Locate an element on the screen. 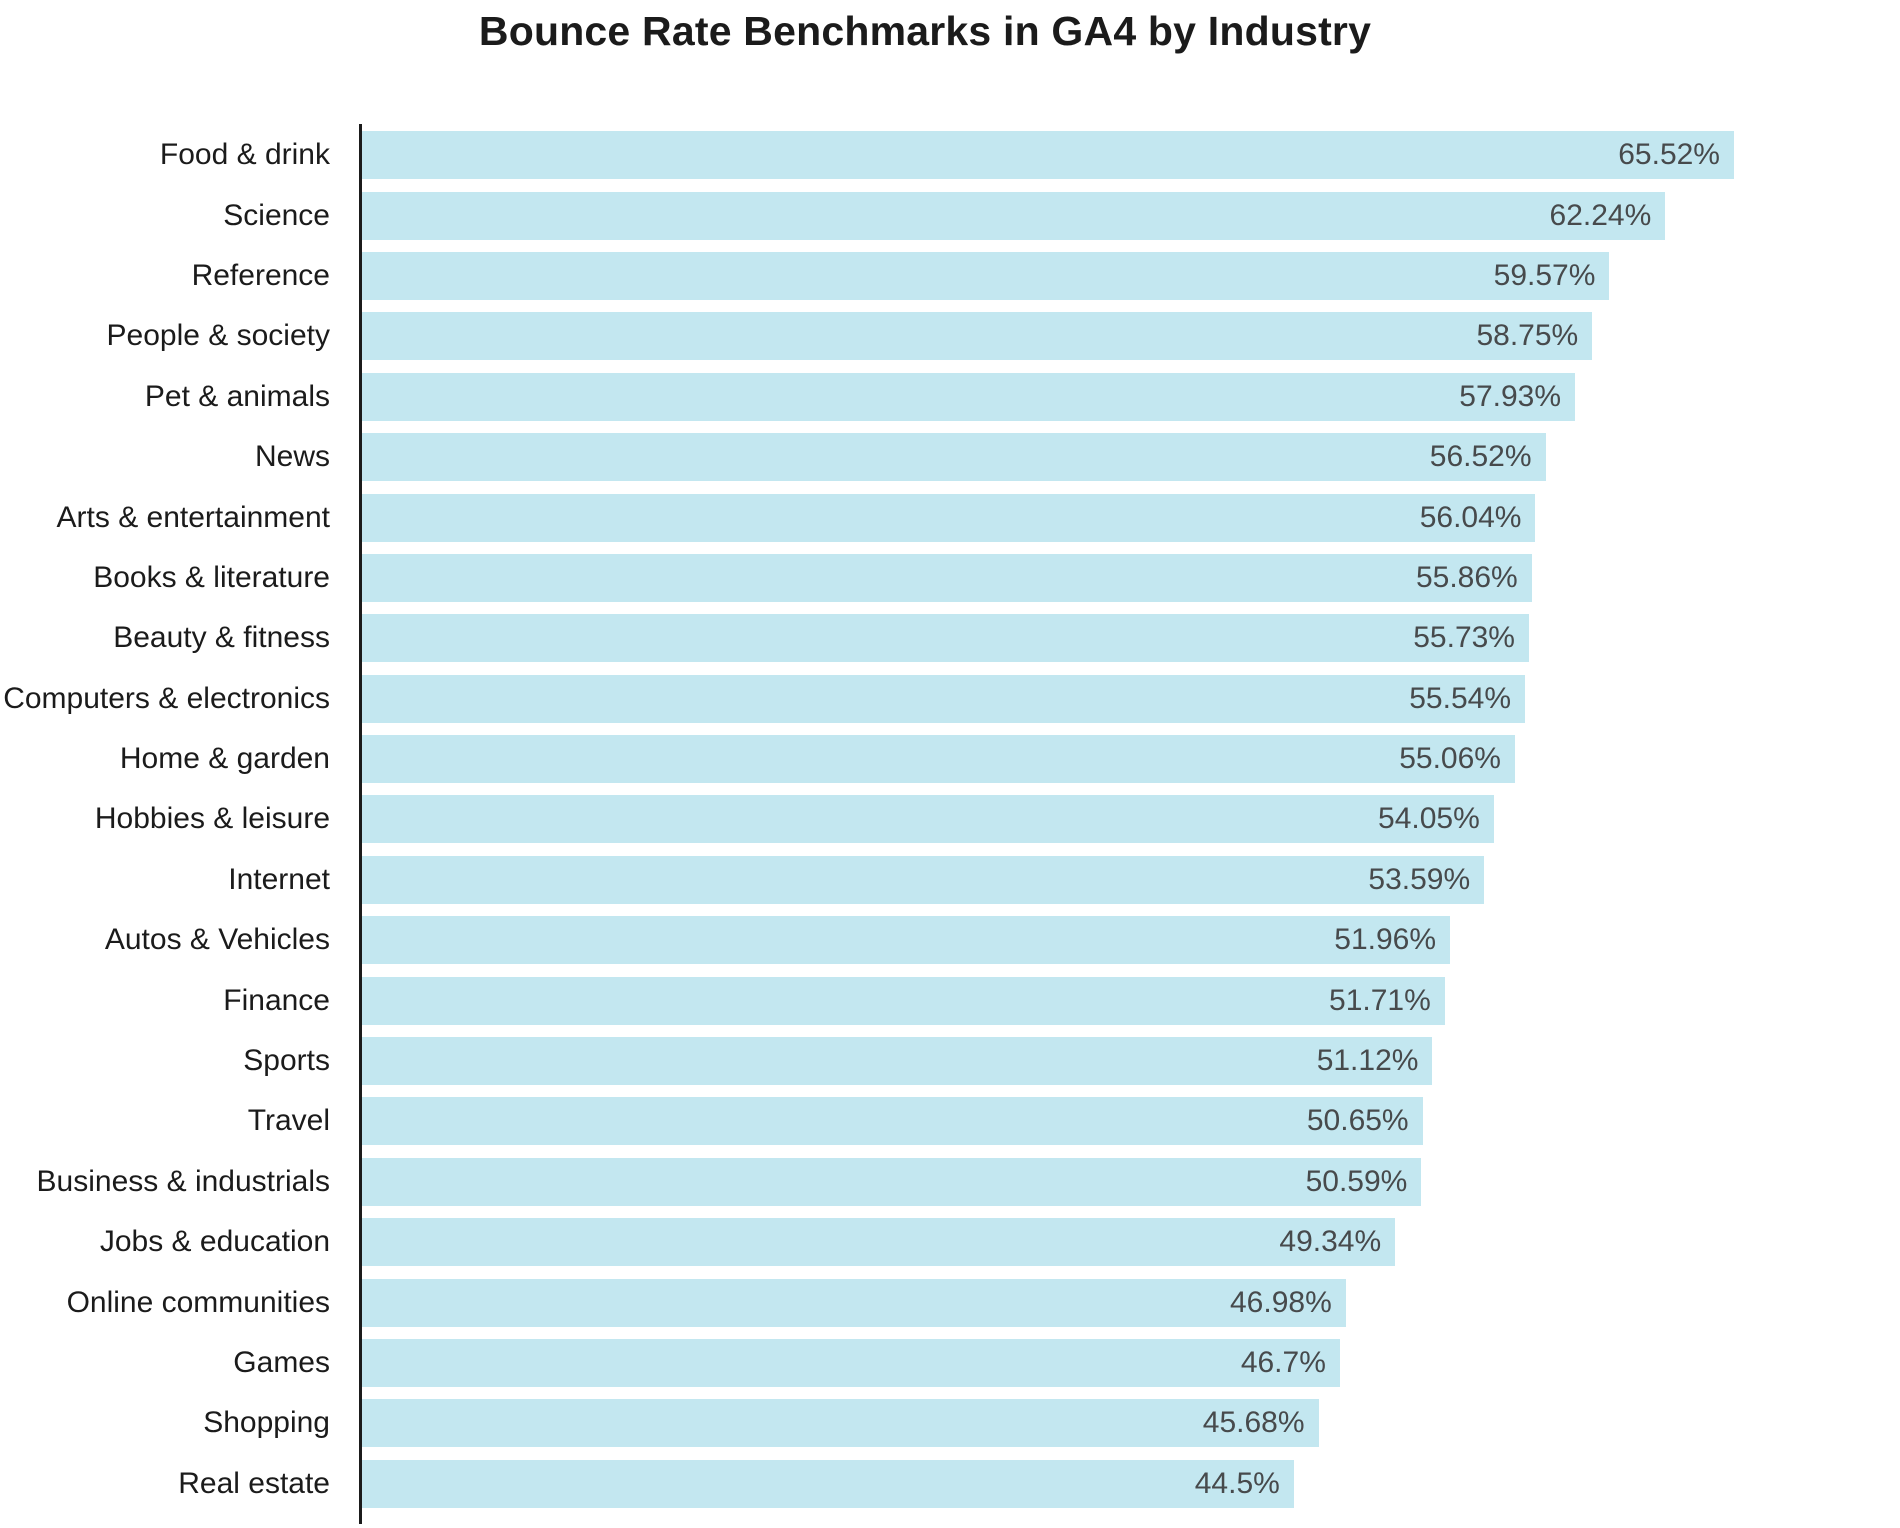 This screenshot has width=1900, height=1528. value-label: 50.59% is located at coordinates (1356, 1181).